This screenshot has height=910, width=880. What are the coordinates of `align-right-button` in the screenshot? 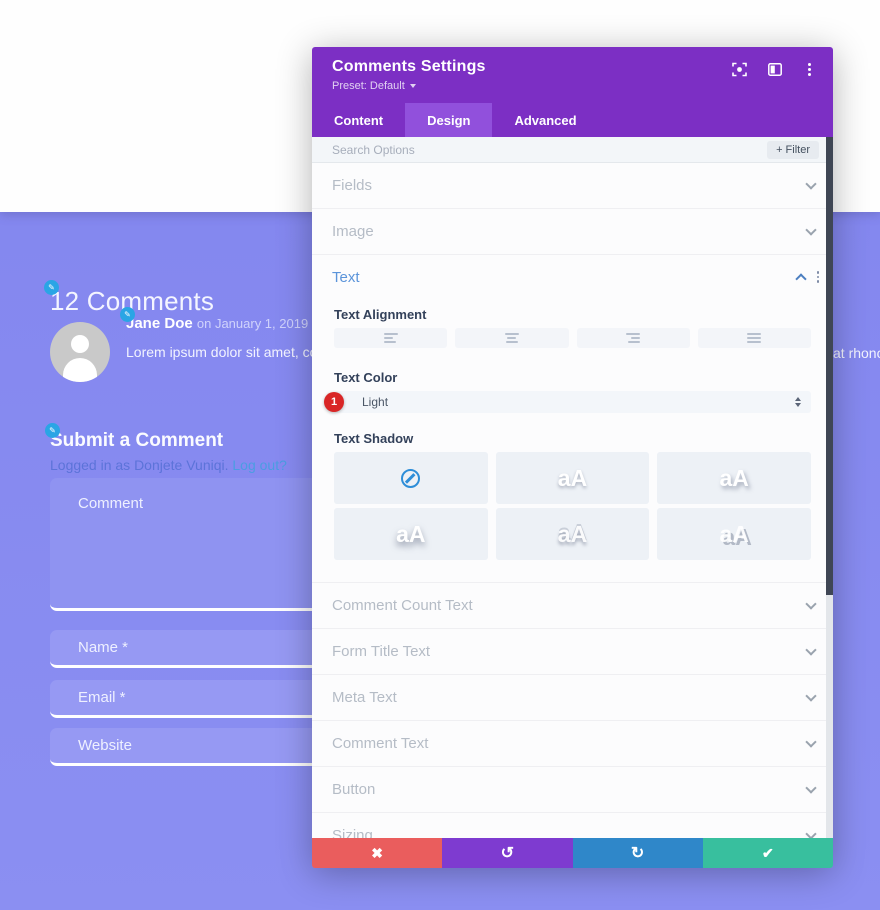 It's located at (633, 338).